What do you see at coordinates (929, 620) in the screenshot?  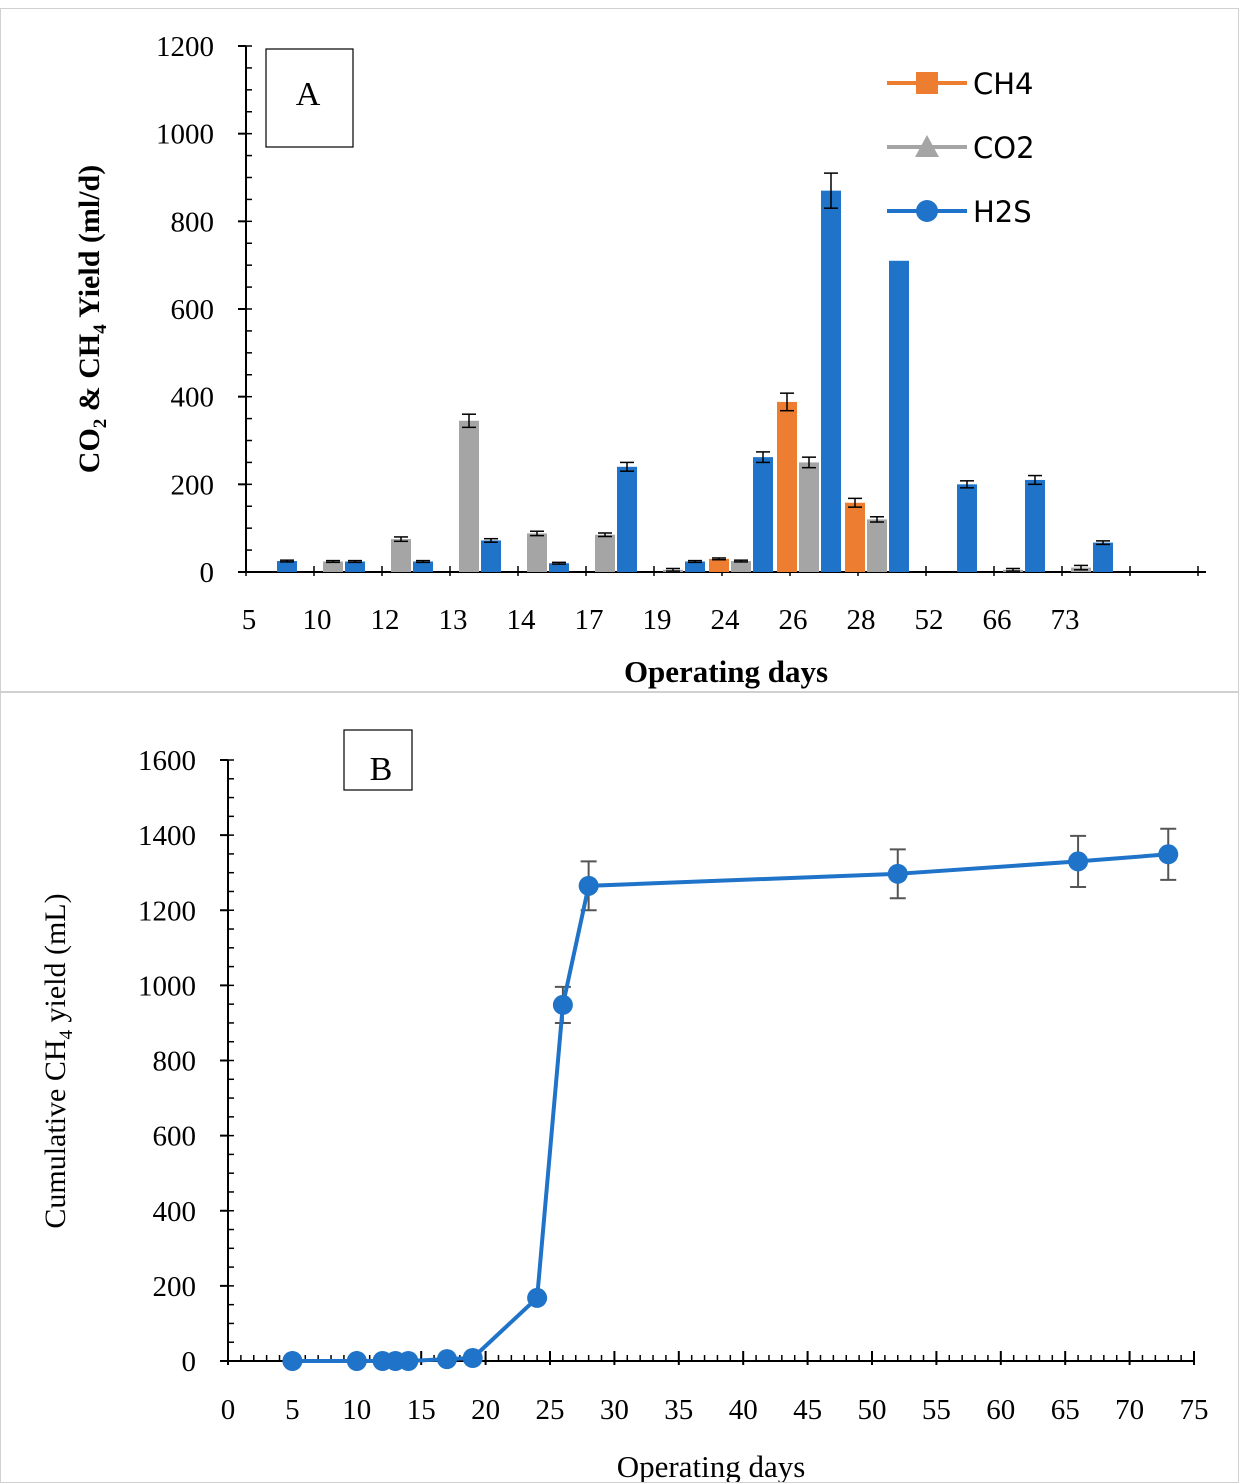 I see `x-tick-label: 52` at bounding box center [929, 620].